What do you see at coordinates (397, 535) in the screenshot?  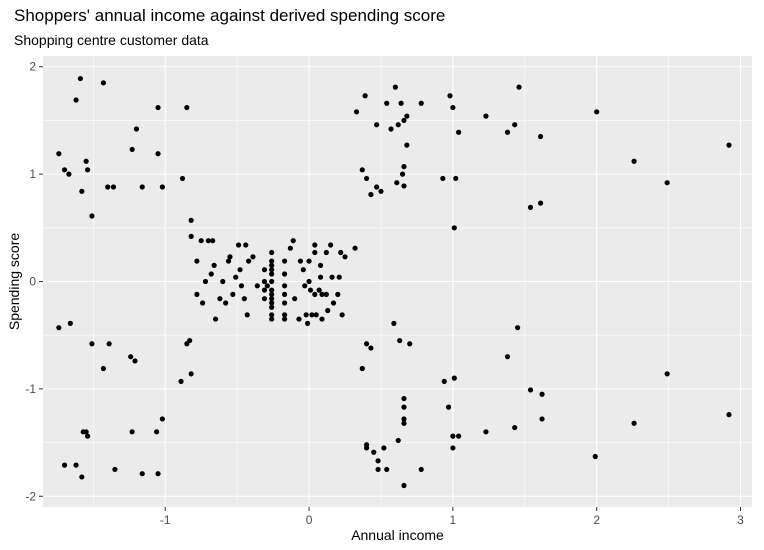 I see `x-axis-title: Annual income` at bounding box center [397, 535].